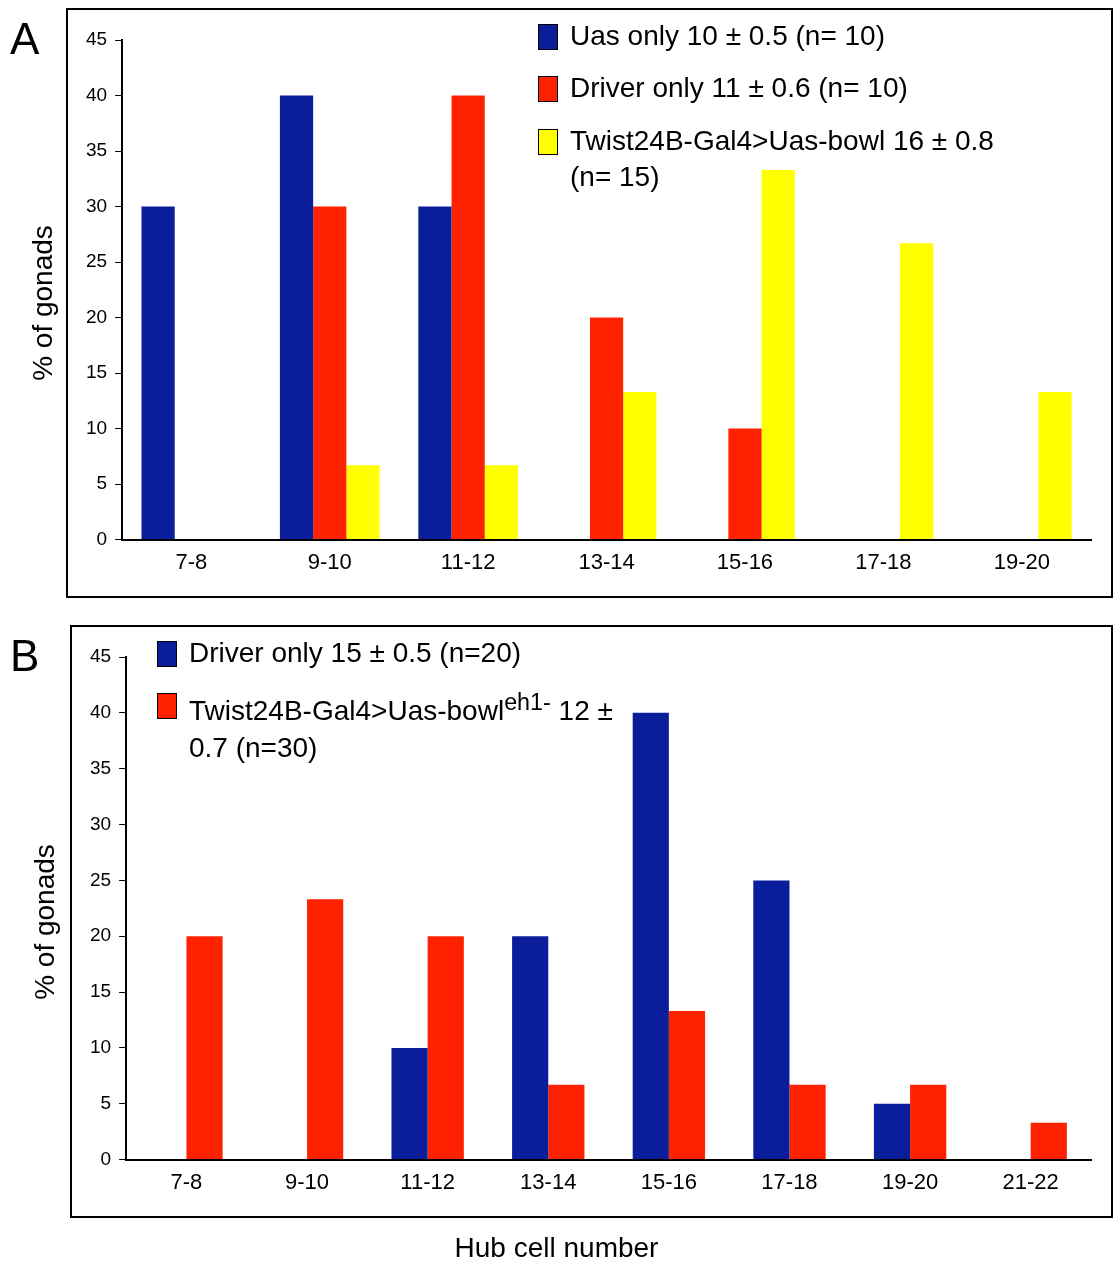 This screenshot has width=1113, height=1268. What do you see at coordinates (1030, 1181) in the screenshot?
I see `x-tick-label: 21-22` at bounding box center [1030, 1181].